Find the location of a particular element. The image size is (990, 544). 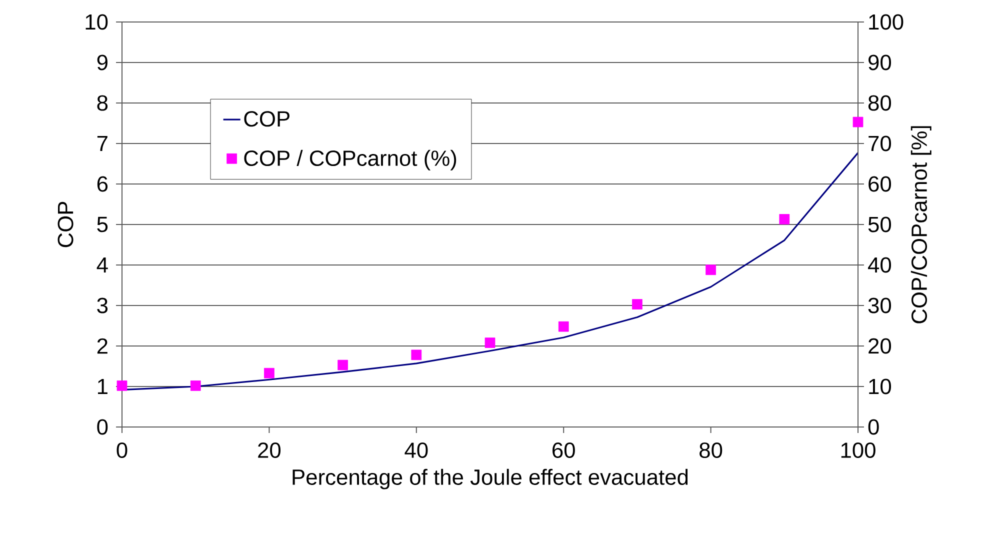

y-tick-label: 9 is located at coordinates (102, 62).